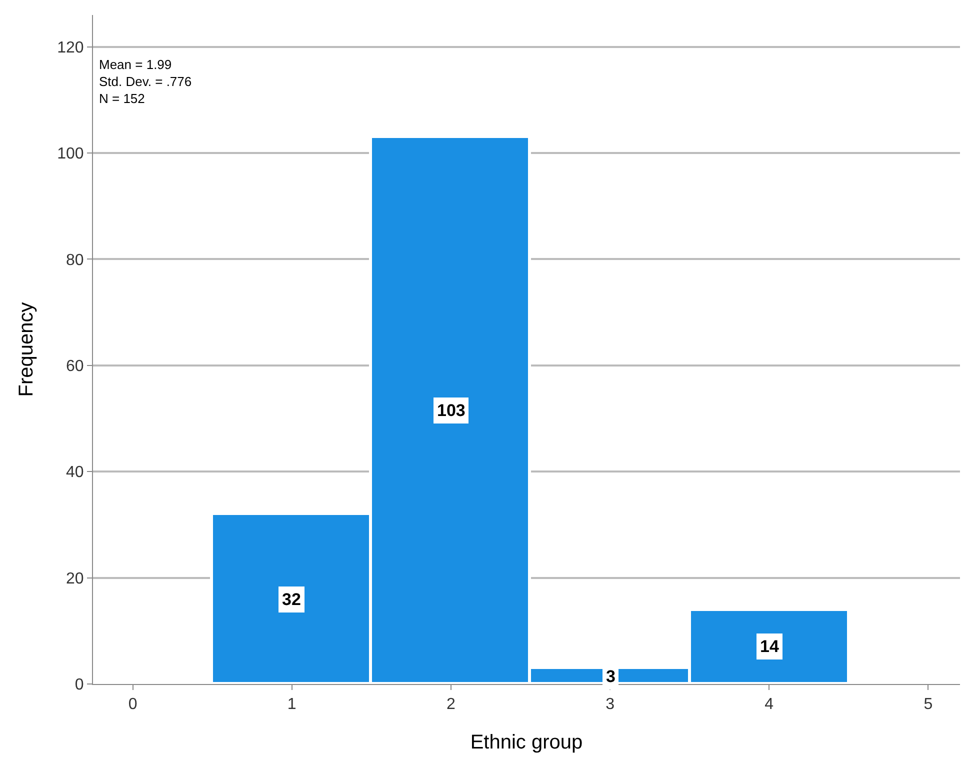 The height and width of the screenshot is (766, 963). What do you see at coordinates (27, 349) in the screenshot?
I see `y-axis-title: Frequency` at bounding box center [27, 349].